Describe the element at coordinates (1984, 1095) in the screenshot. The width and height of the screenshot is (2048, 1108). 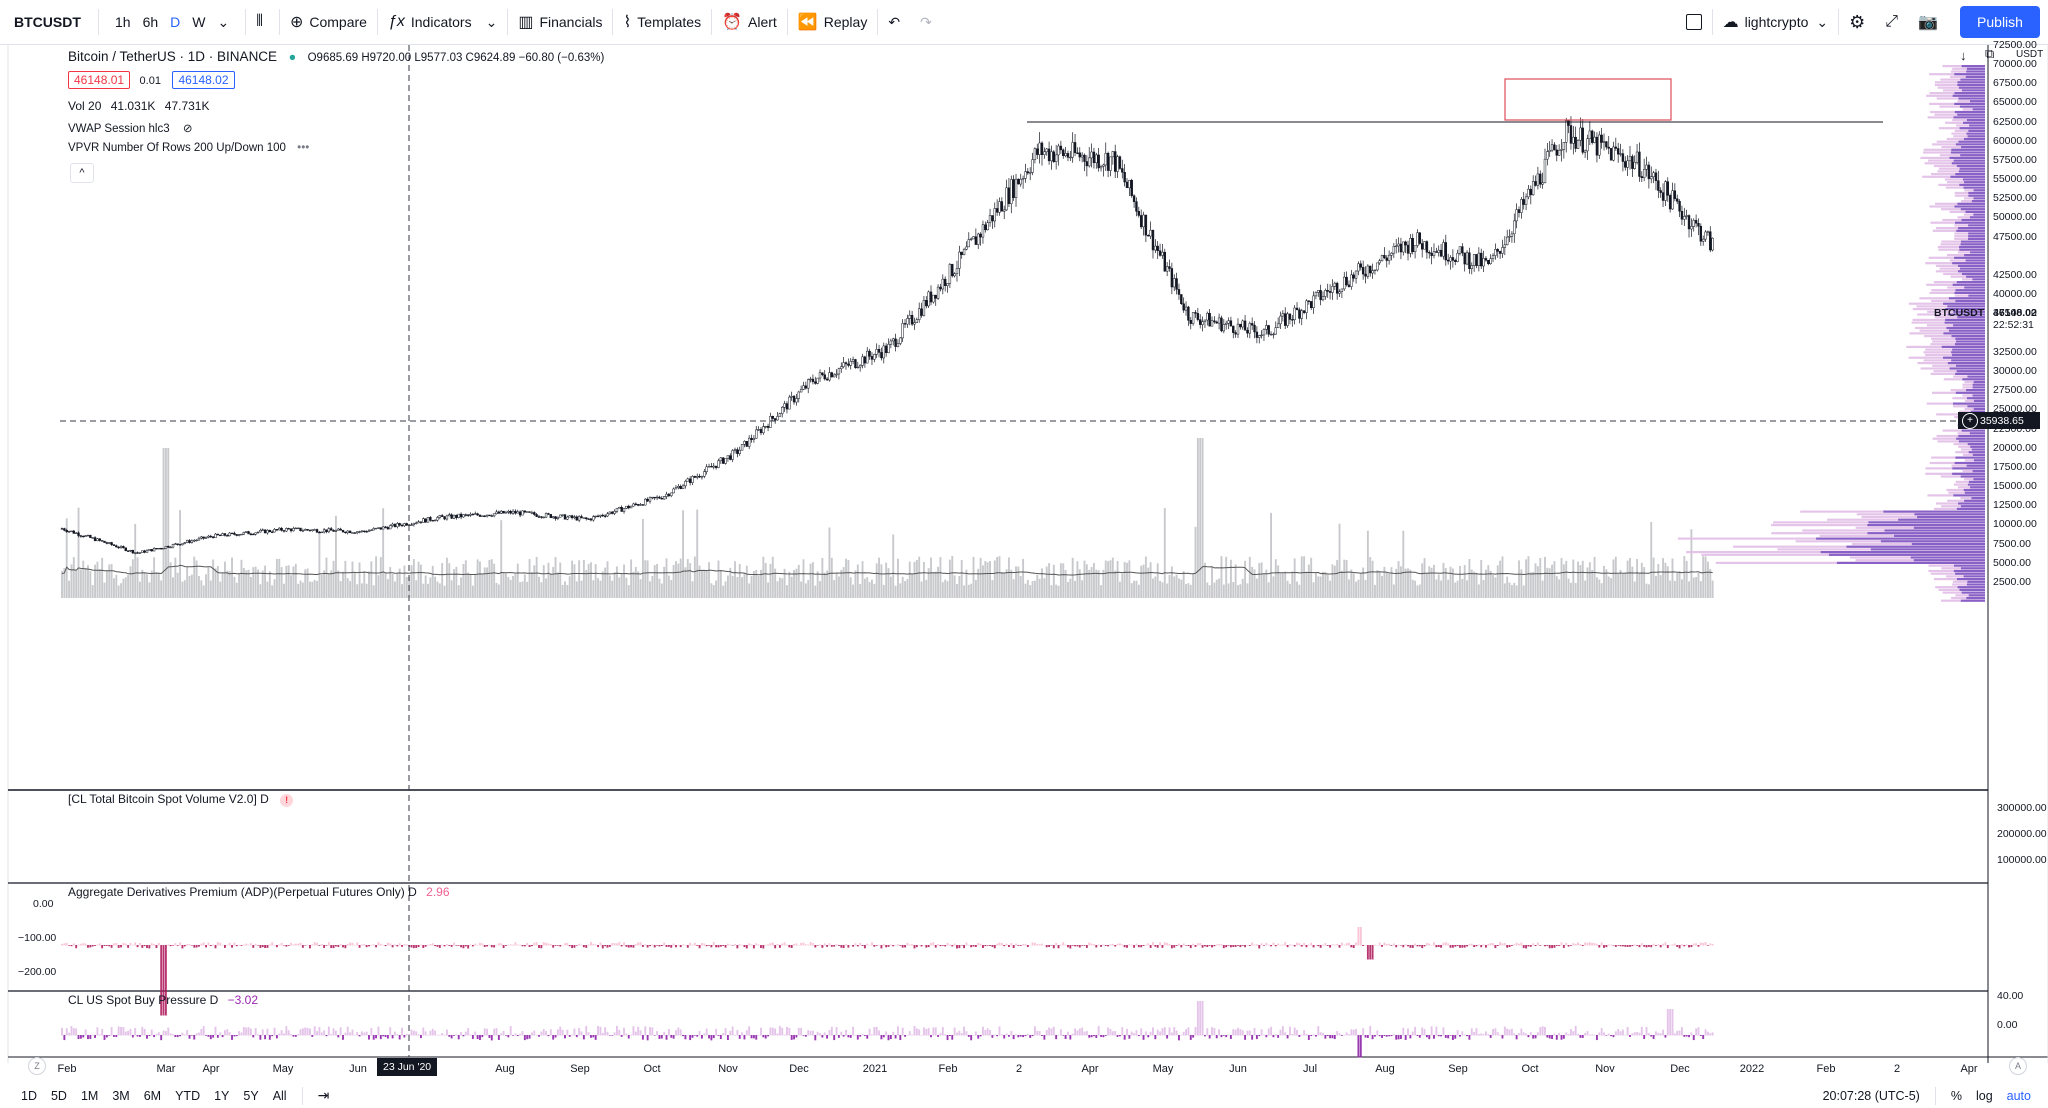
I see `log-toggle: log` at that location.